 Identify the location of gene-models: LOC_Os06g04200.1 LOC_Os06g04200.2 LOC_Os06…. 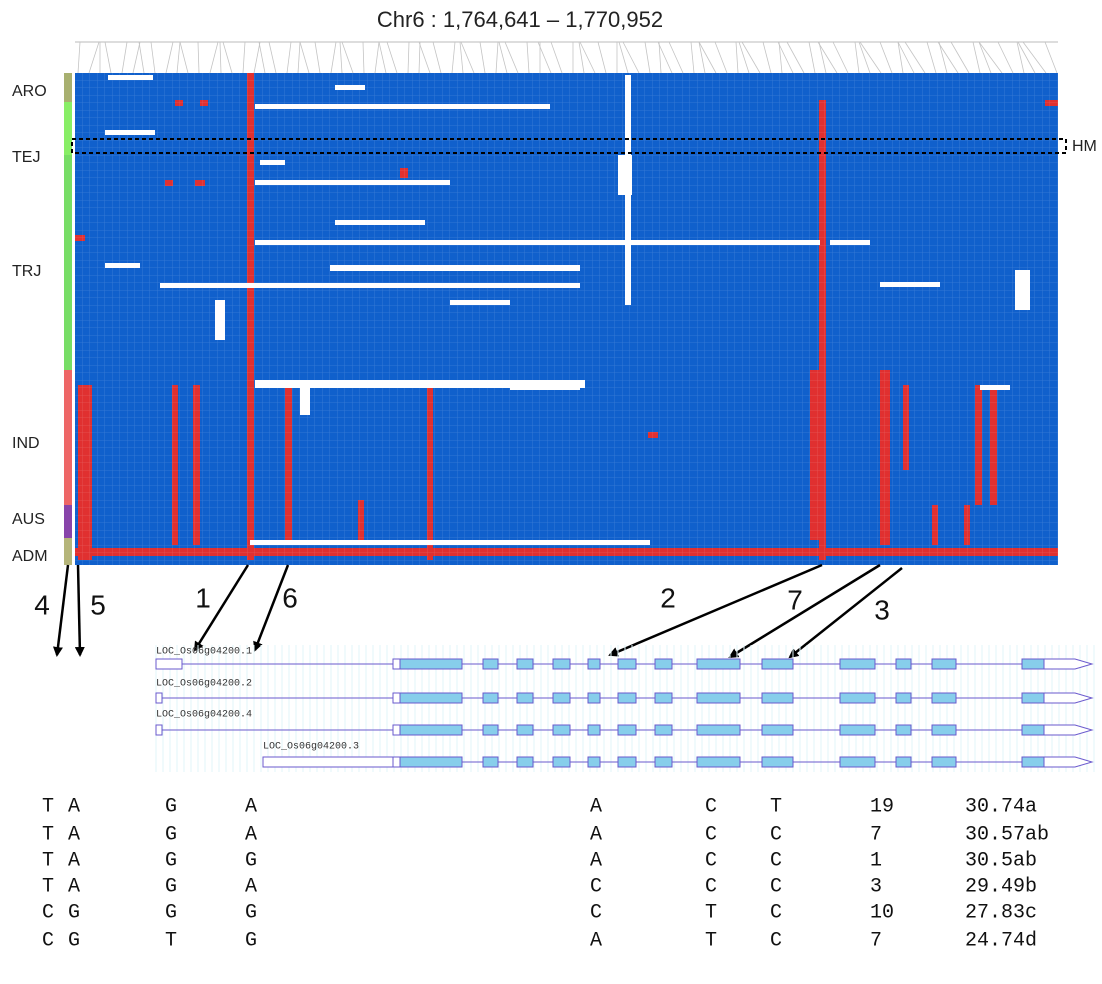
(625, 708).